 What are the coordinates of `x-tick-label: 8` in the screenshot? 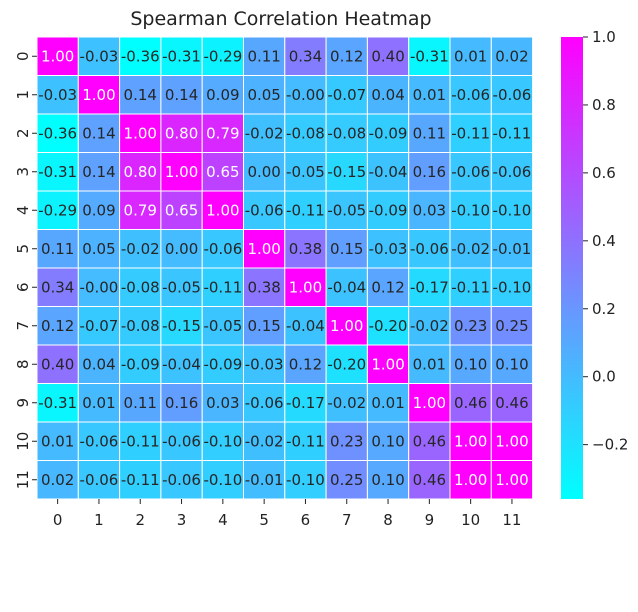 It's located at (388, 520).